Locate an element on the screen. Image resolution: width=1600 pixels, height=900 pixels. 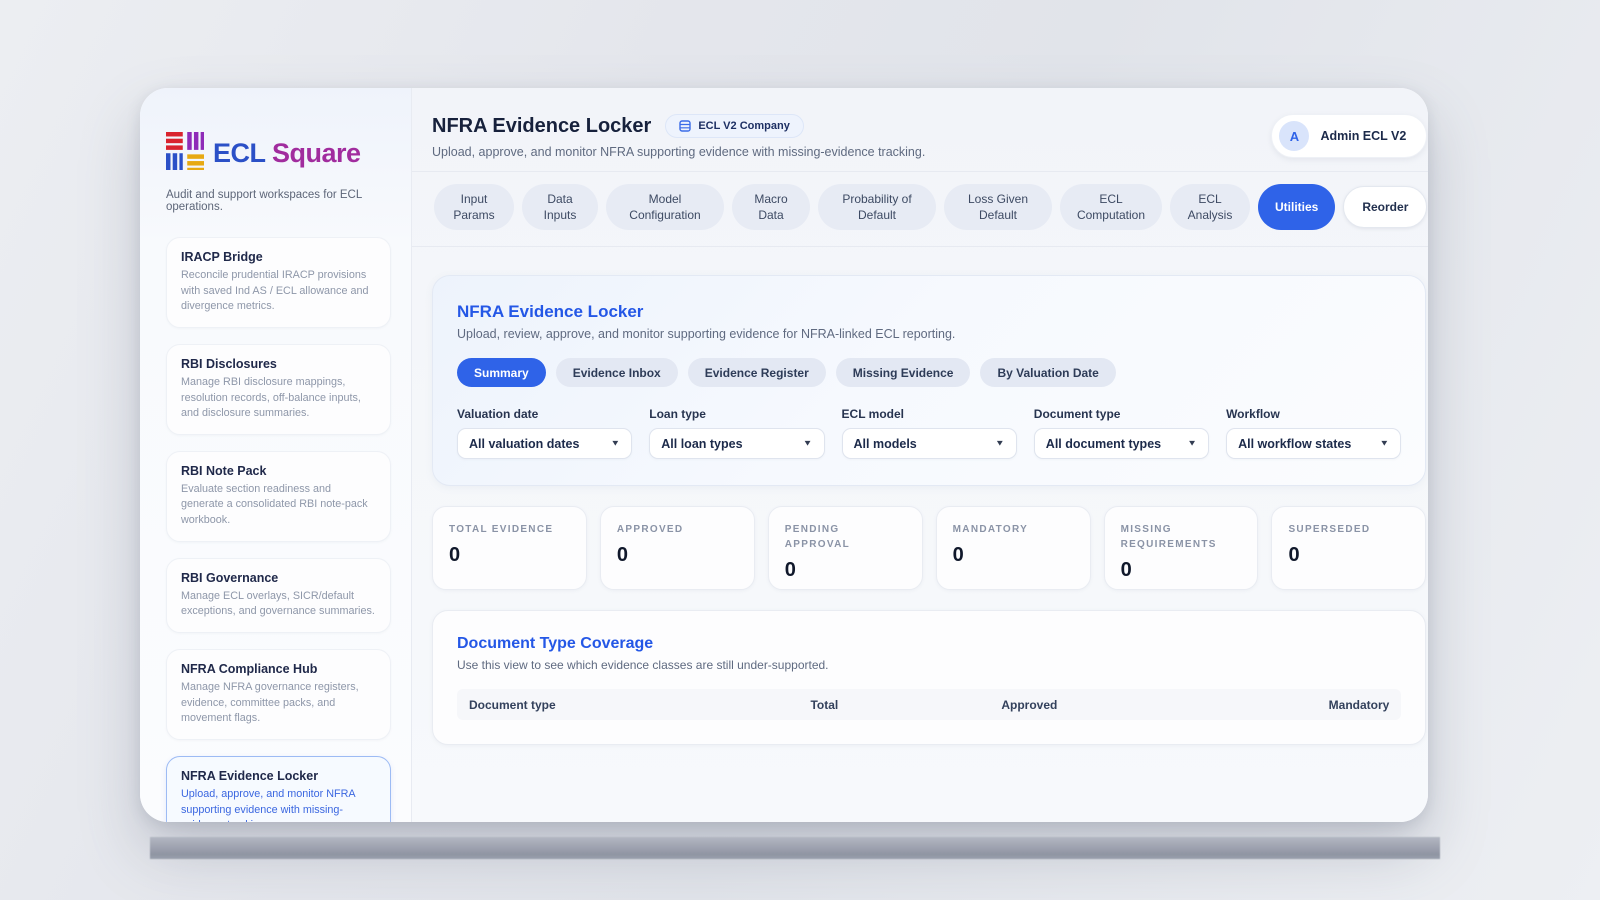
stat-label: MANDATORY is located at coordinates (990, 529).